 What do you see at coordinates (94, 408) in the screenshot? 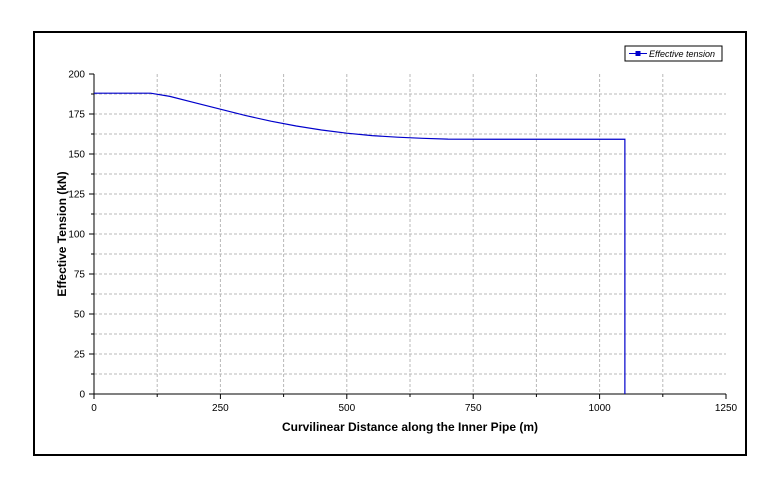
I see `x-tick-label: 0` at bounding box center [94, 408].